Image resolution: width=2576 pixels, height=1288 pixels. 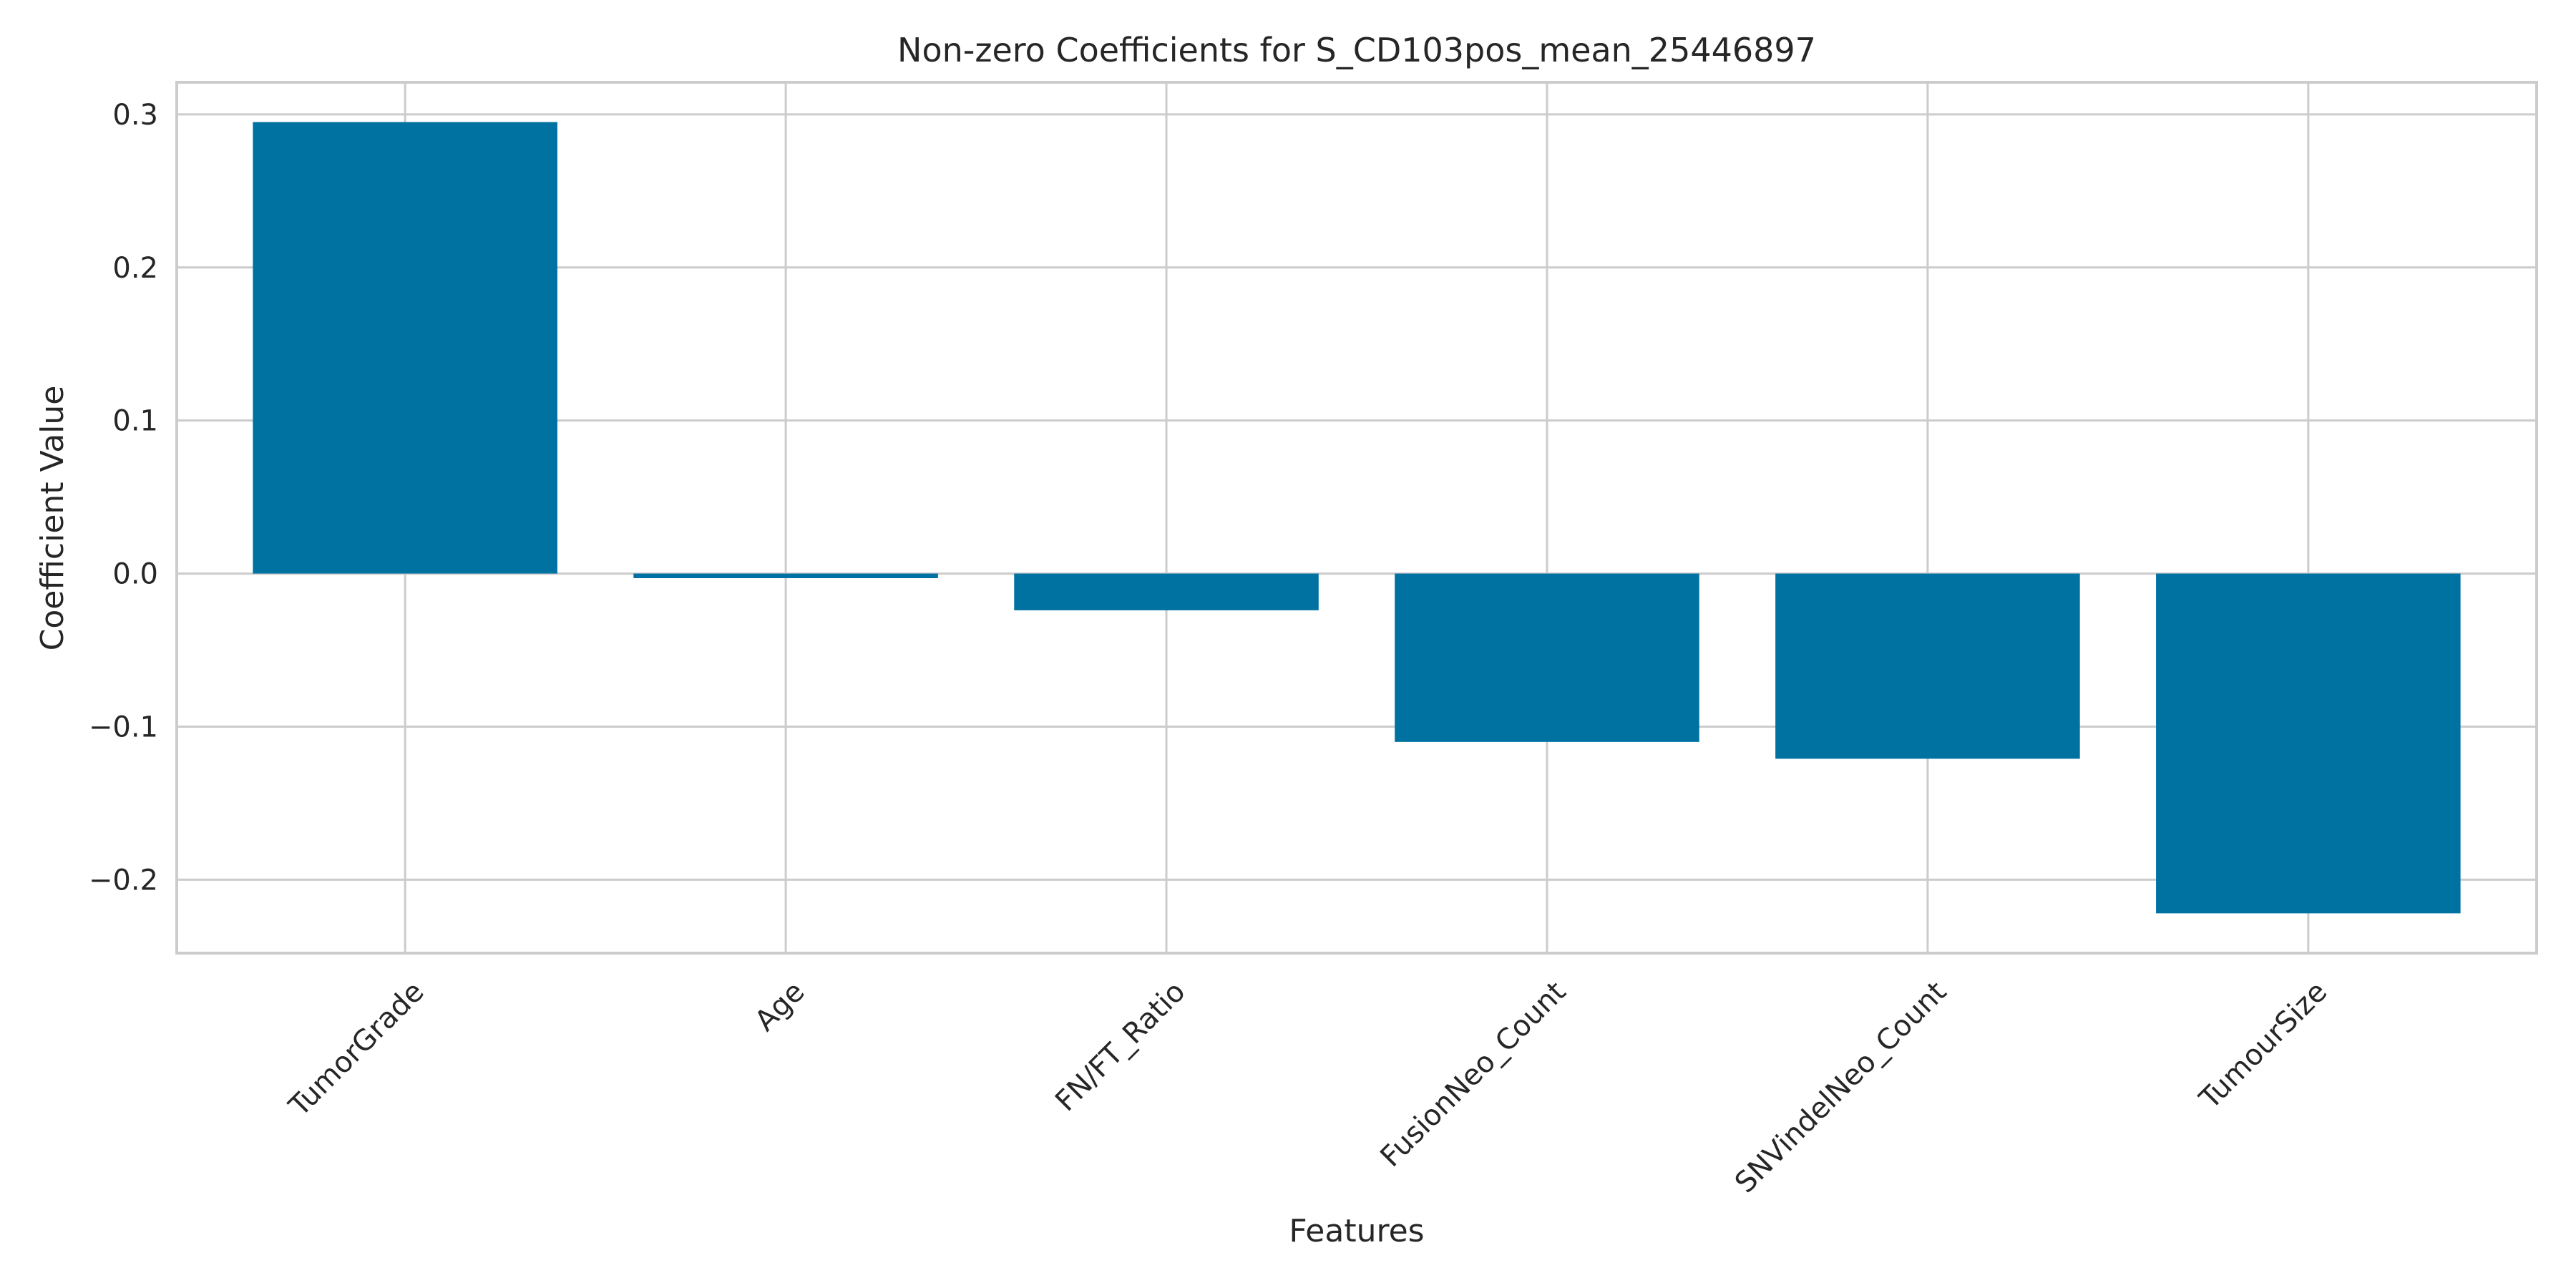 I want to click on bar-snvindelneo-count, so click(x=1927, y=666).